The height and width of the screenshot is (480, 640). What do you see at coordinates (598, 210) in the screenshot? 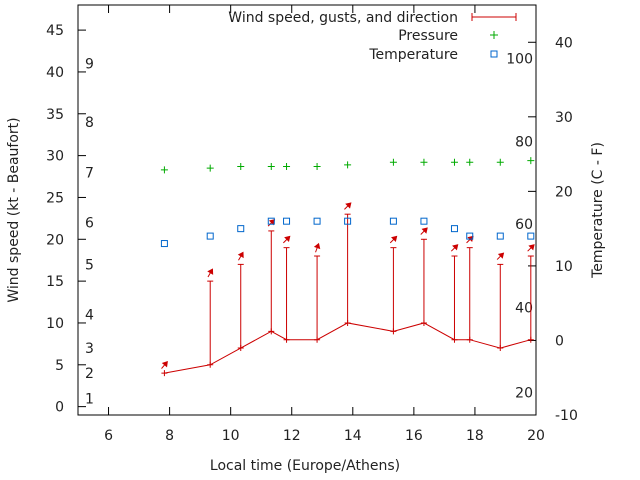
I see `y-axis-right-label: Temperature (C - F)` at bounding box center [598, 210].